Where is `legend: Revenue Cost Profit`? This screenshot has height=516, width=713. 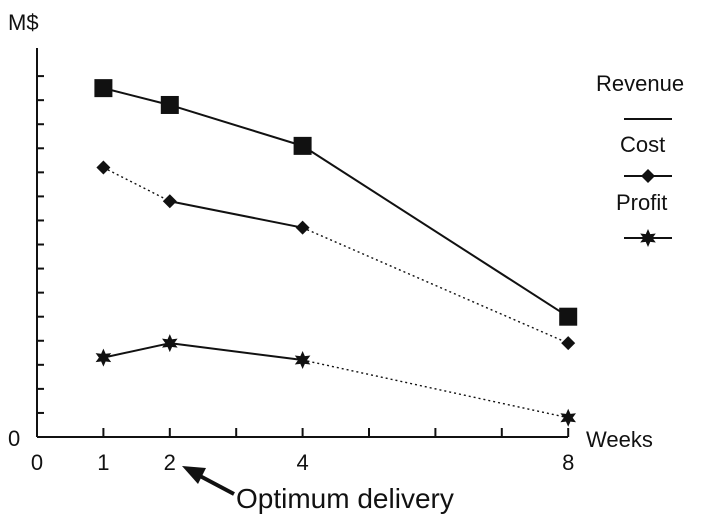 legend: Revenue Cost Profit is located at coordinates (640, 159).